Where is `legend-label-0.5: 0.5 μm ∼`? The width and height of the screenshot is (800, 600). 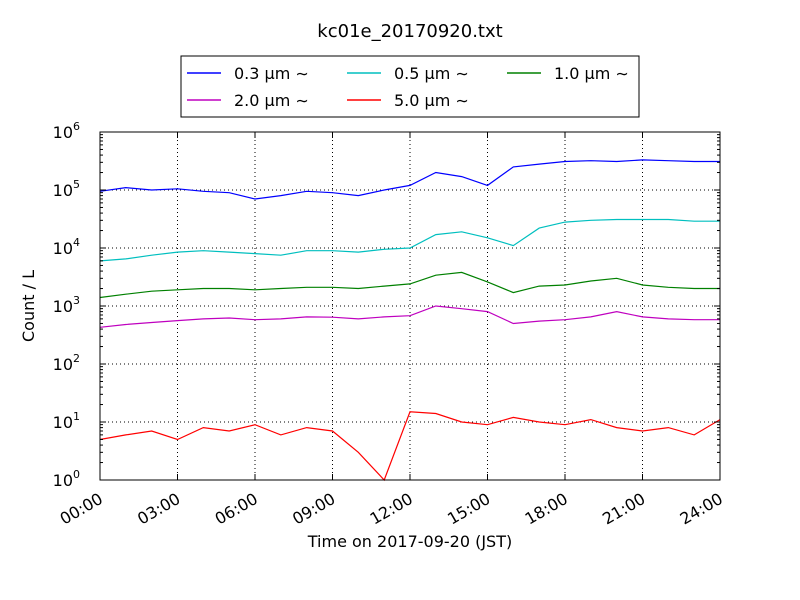
legend-label-0.5: 0.5 μm ∼ is located at coordinates (431, 73).